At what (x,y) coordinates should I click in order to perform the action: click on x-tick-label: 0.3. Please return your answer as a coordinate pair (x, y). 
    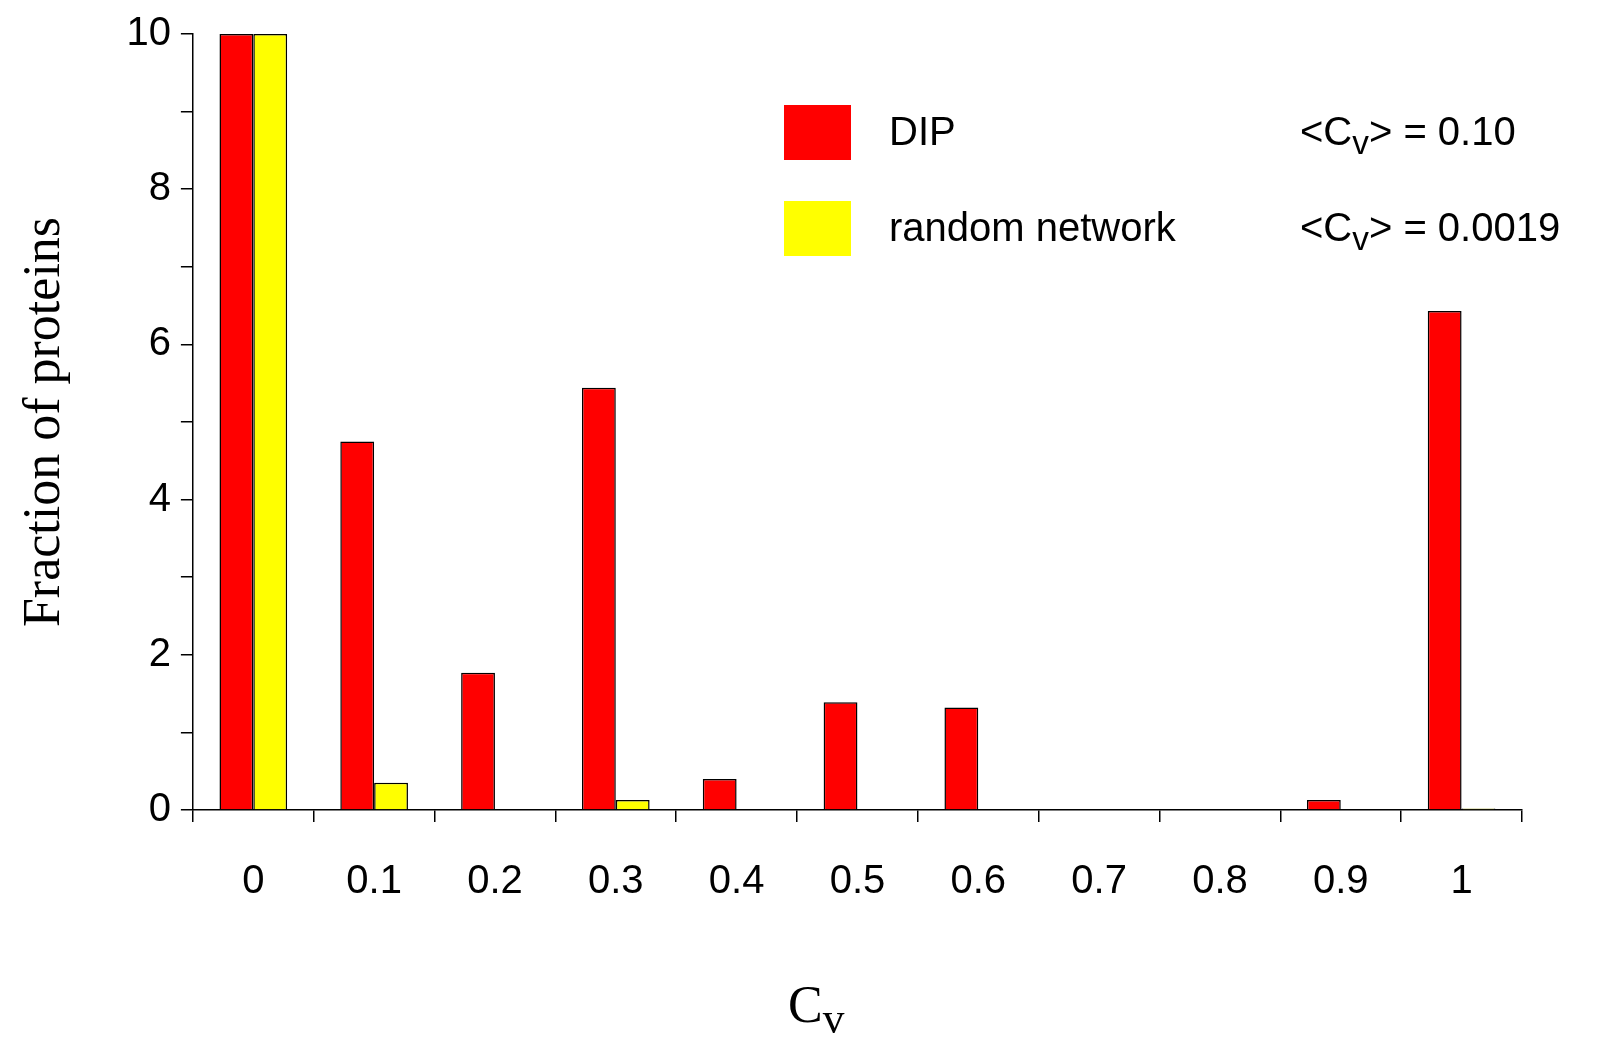
    Looking at the image, I should click on (615, 879).